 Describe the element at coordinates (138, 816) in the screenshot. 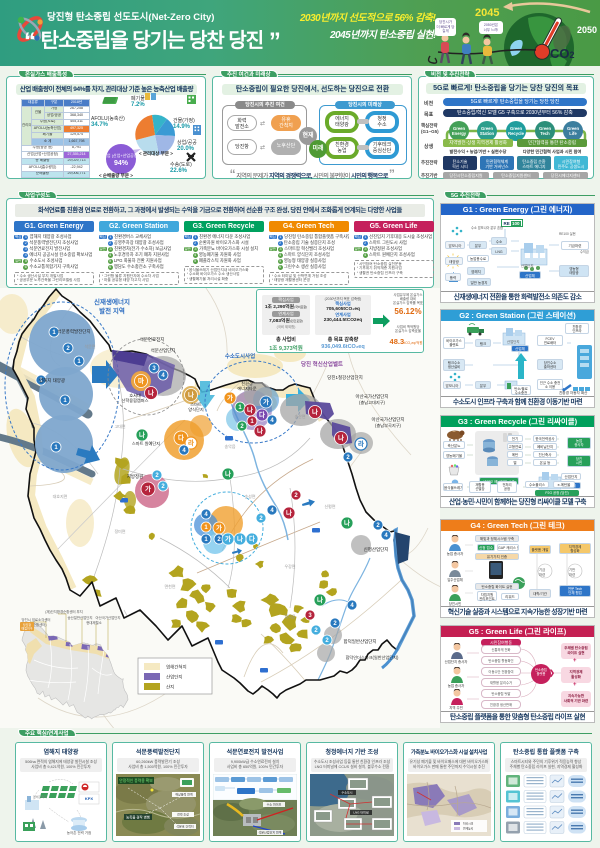

I see `svg-text: 농축물 경작 병행` at that location.